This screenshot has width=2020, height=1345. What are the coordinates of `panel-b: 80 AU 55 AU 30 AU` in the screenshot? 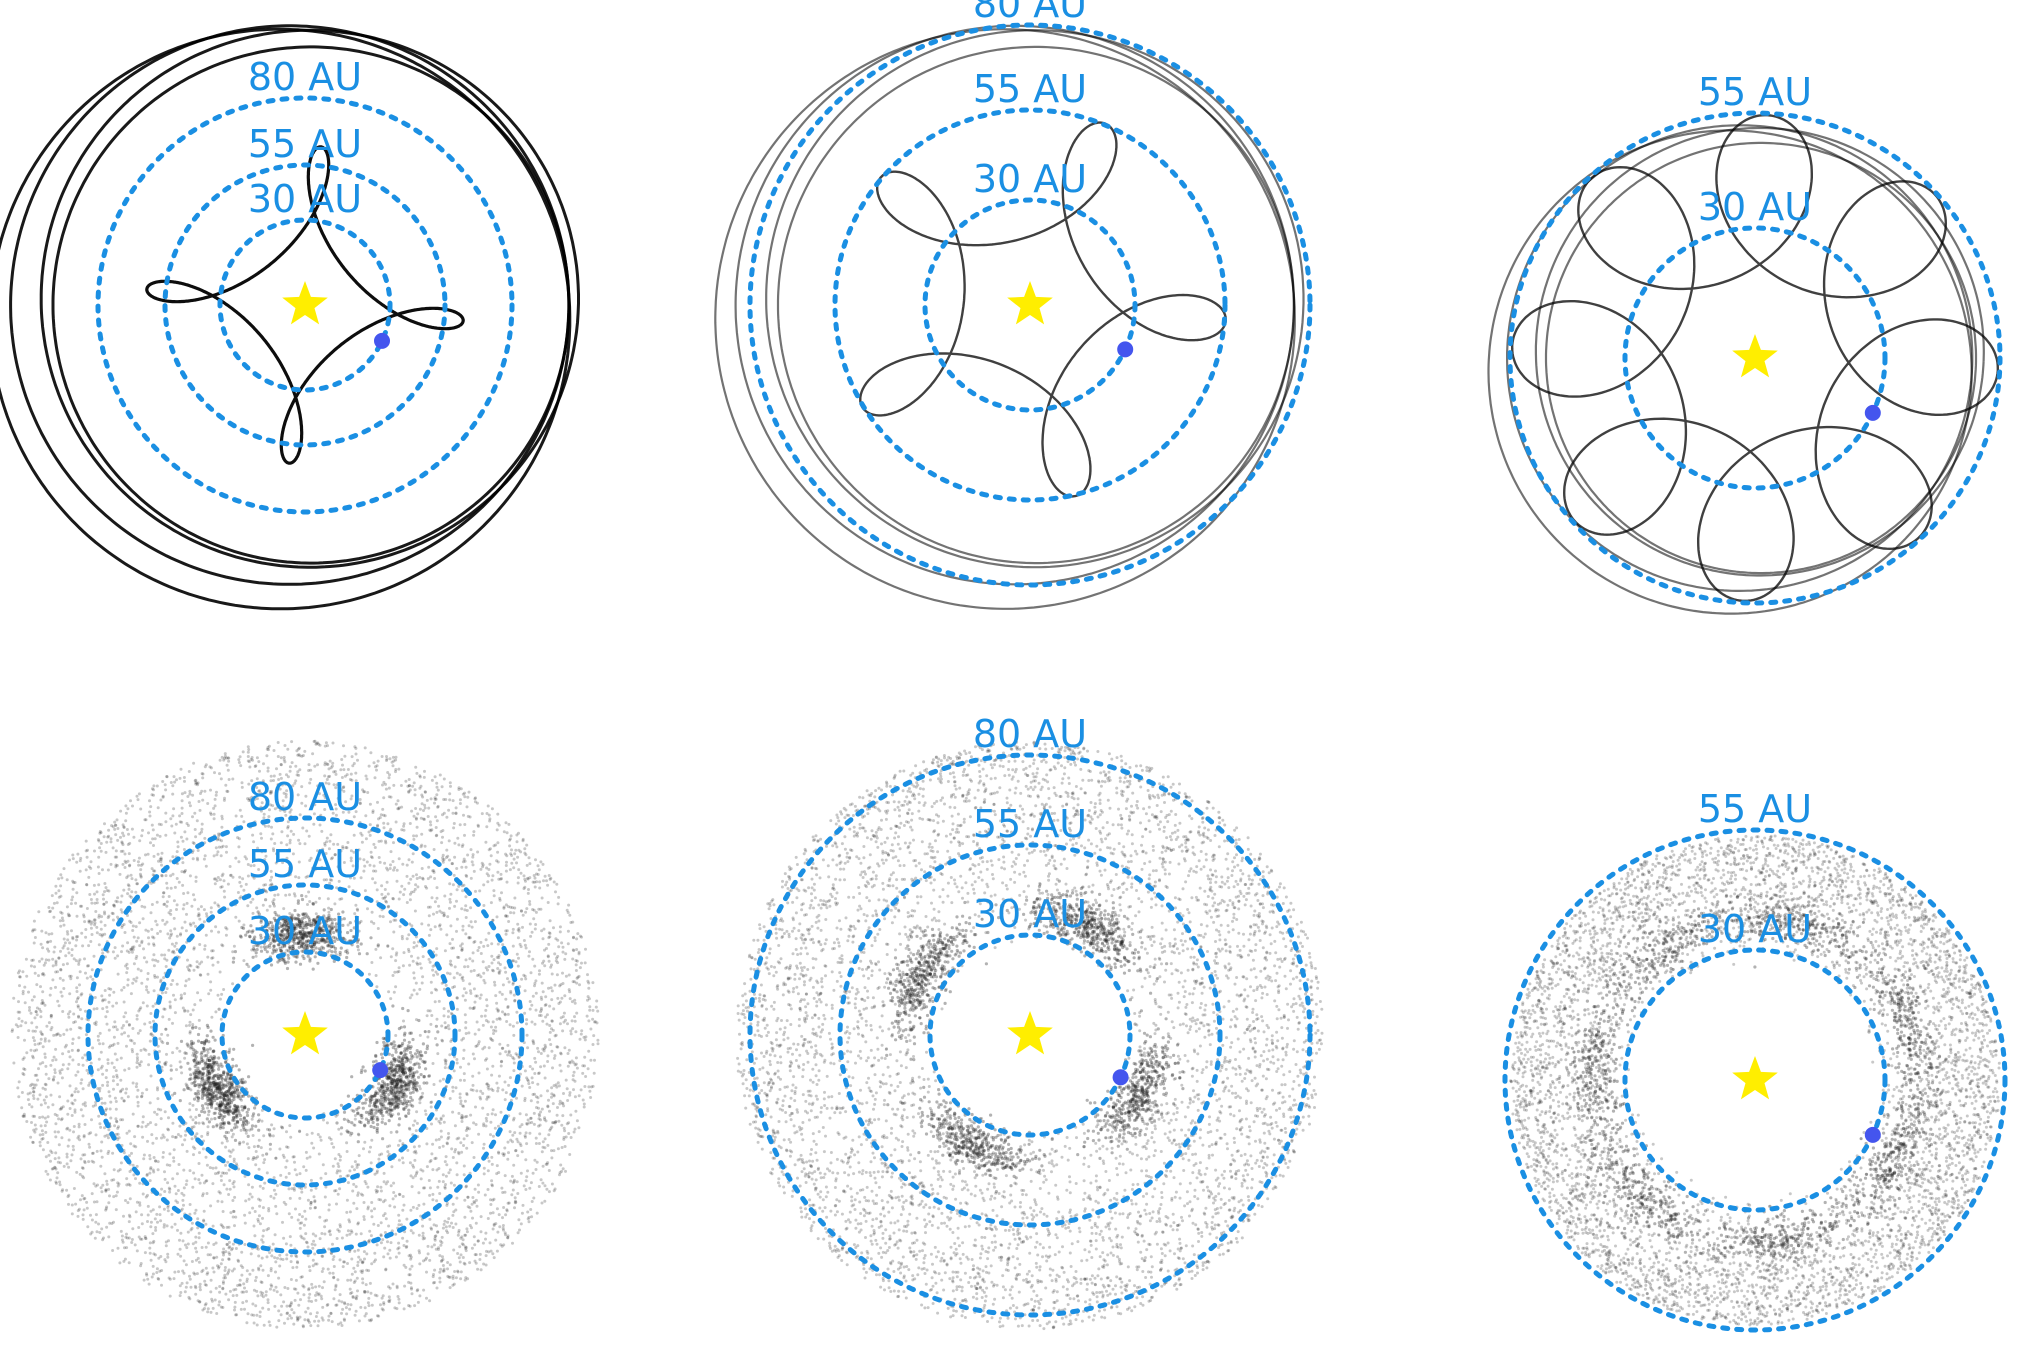 It's located at (1012, 304).